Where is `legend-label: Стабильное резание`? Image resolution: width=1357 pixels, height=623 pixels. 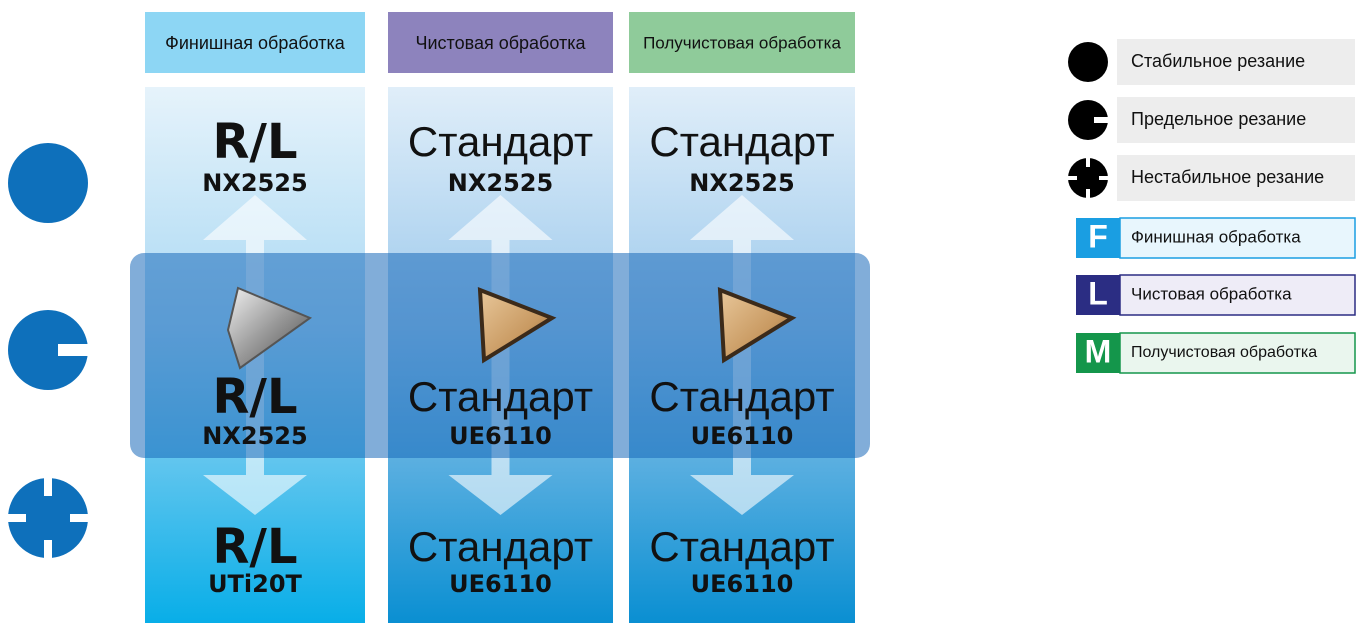
legend-label: Стабильное резание is located at coordinates (1218, 61).